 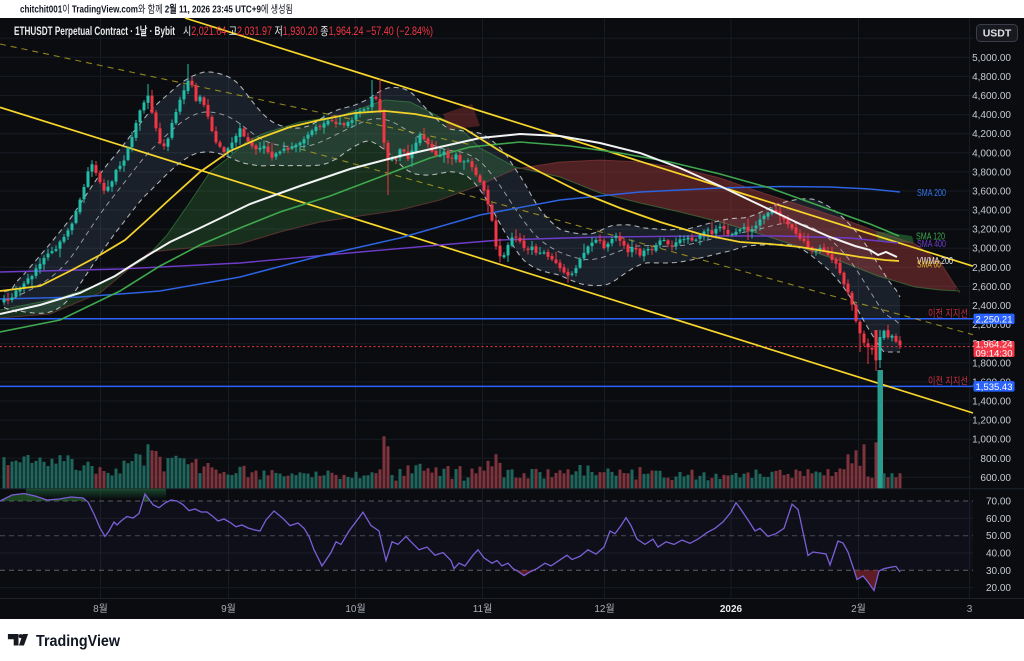 I want to click on svg-text: USDT, so click(x=997, y=34).